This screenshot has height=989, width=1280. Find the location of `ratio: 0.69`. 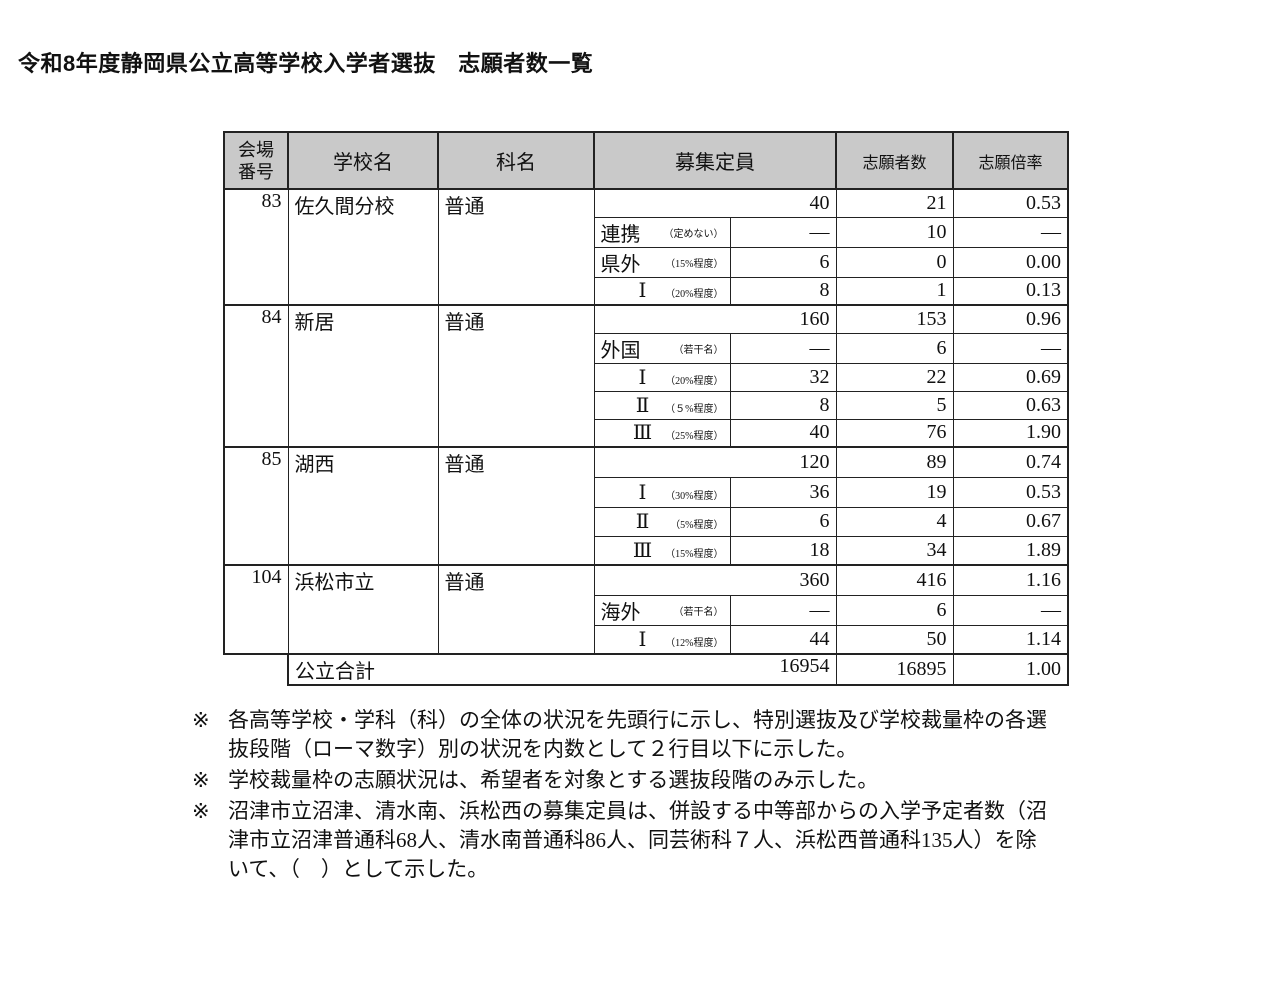

ratio: 0.69 is located at coordinates (1010, 377).